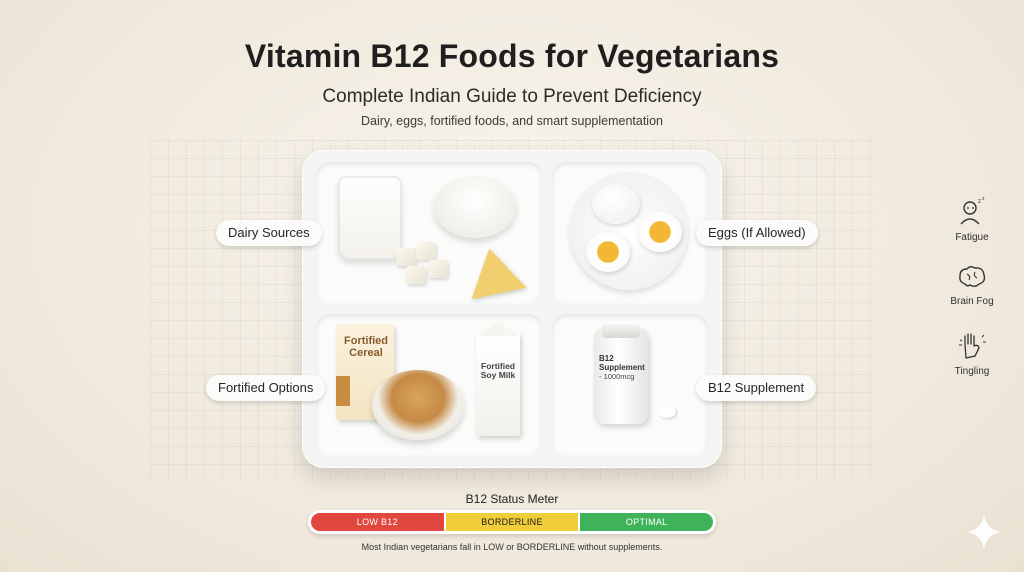 This screenshot has height=572, width=1024. What do you see at coordinates (370, 218) in the screenshot?
I see `milk-glass-icon` at bounding box center [370, 218].